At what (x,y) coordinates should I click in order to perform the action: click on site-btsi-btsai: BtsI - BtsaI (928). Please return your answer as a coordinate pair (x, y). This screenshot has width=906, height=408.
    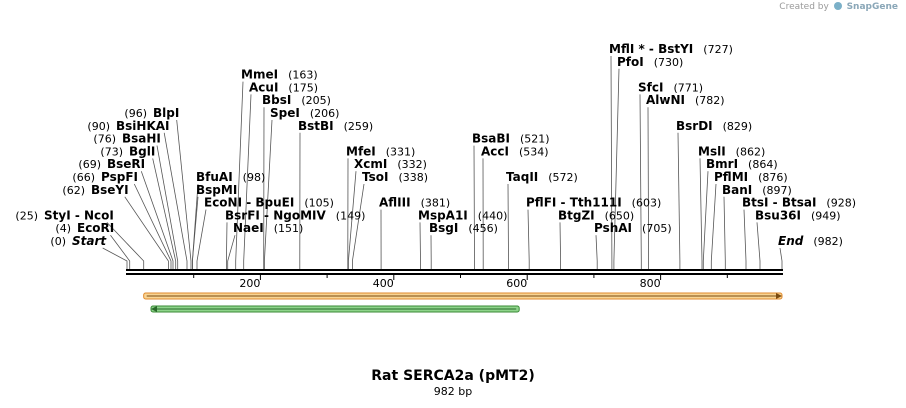
    Looking at the image, I should click on (799, 203).